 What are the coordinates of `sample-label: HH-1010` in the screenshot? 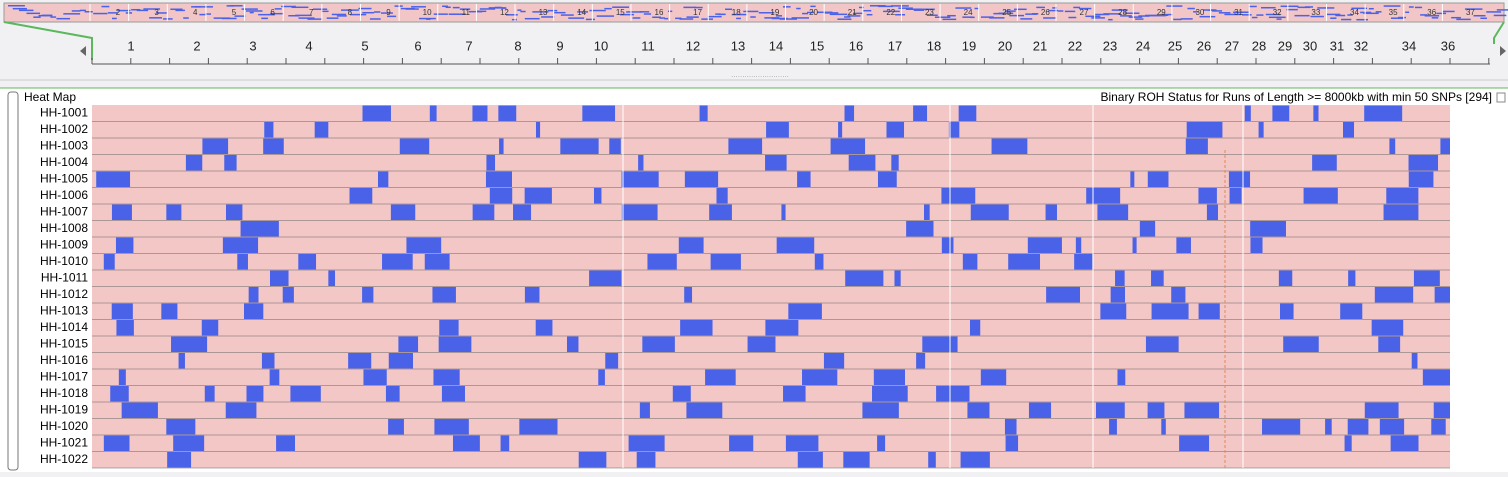 It's located at (64, 261).